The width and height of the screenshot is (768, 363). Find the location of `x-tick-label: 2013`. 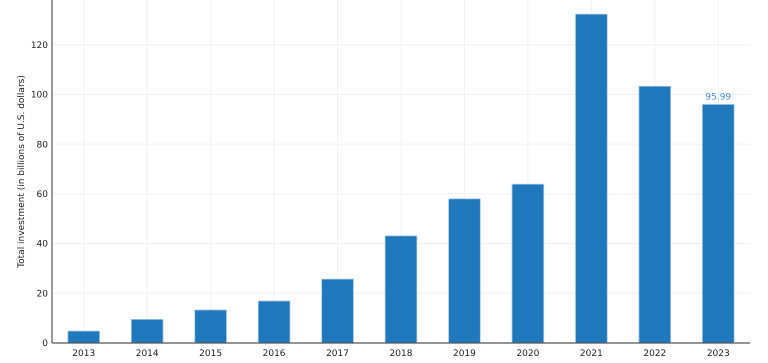

x-tick-label: 2013 is located at coordinates (84, 354).